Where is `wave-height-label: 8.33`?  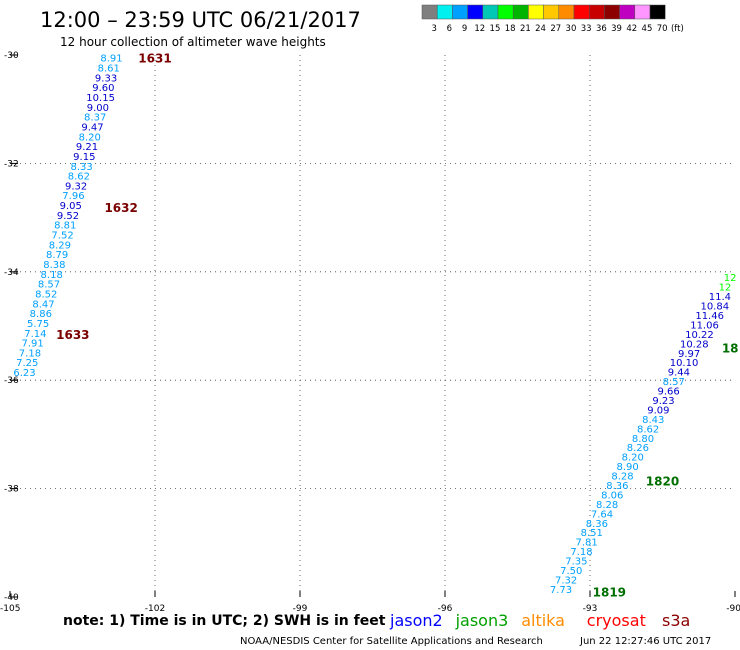 wave-height-label: 8.33 is located at coordinates (81, 167).